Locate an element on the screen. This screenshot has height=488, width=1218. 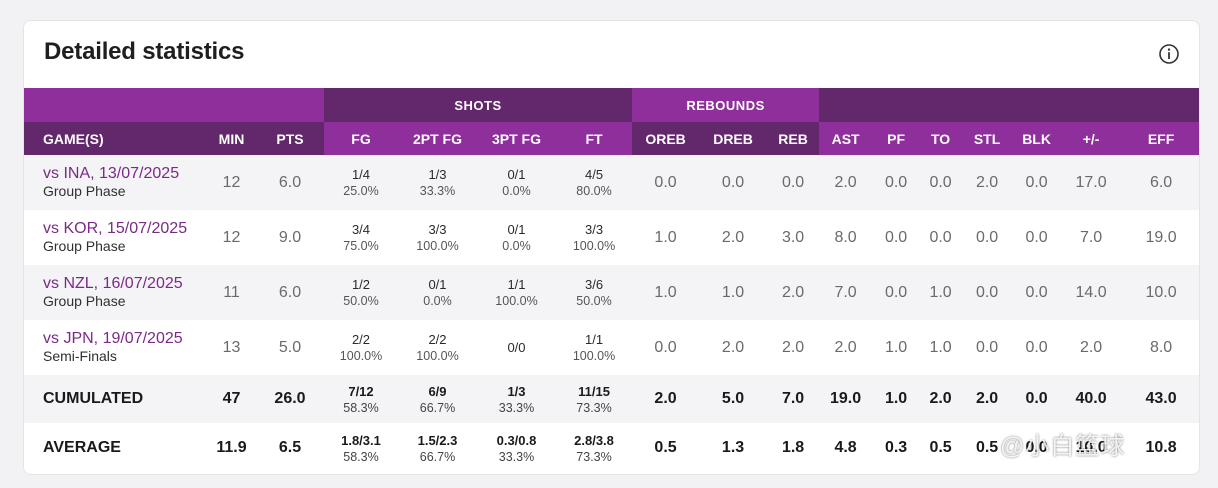
fg2-made: 1.5/2.3 is located at coordinates (437, 440).